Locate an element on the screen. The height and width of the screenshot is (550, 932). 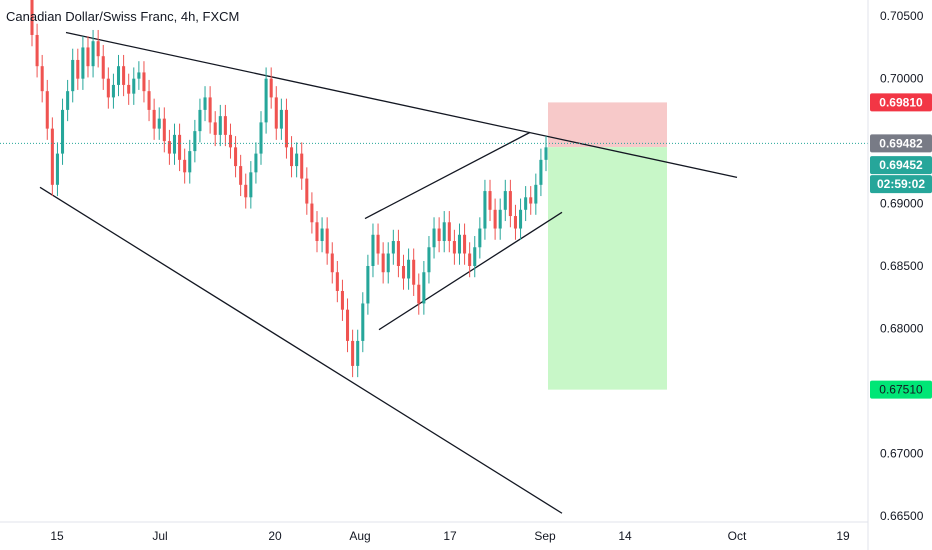
price-tick-label: 0.70500 is located at coordinates (902, 16).